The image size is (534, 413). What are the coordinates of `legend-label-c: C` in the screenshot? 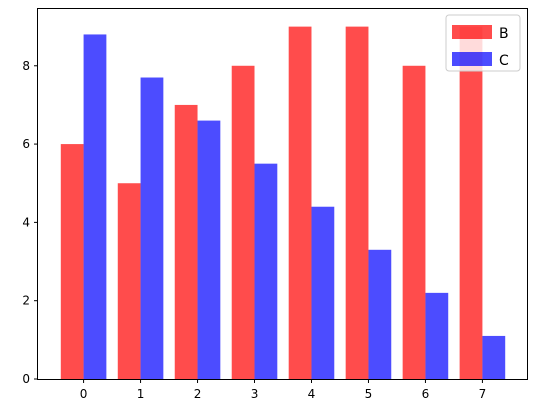 It's located at (504, 61).